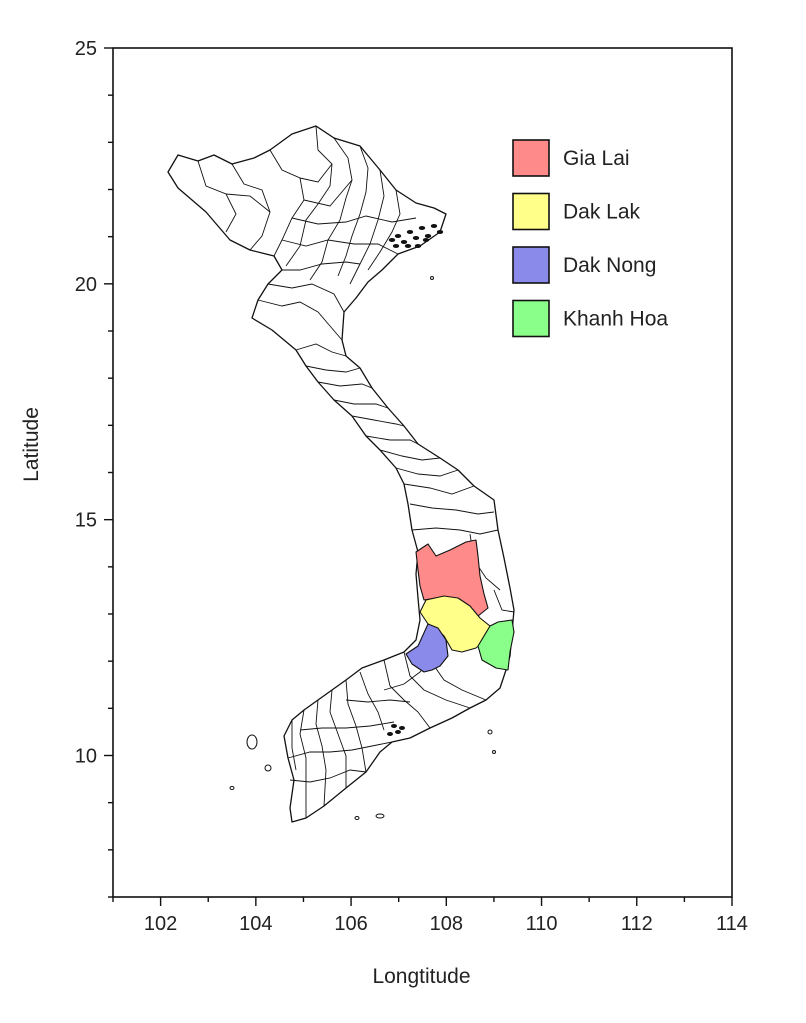  Describe the element at coordinates (160, 924) in the screenshot. I see `x-tick-label: 102` at that location.